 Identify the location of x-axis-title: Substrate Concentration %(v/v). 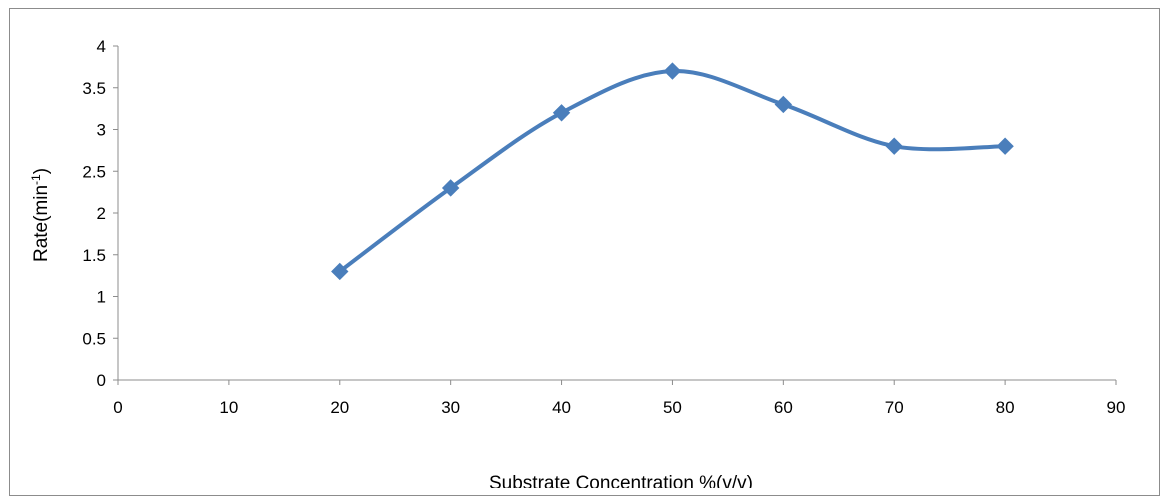
(621, 480).